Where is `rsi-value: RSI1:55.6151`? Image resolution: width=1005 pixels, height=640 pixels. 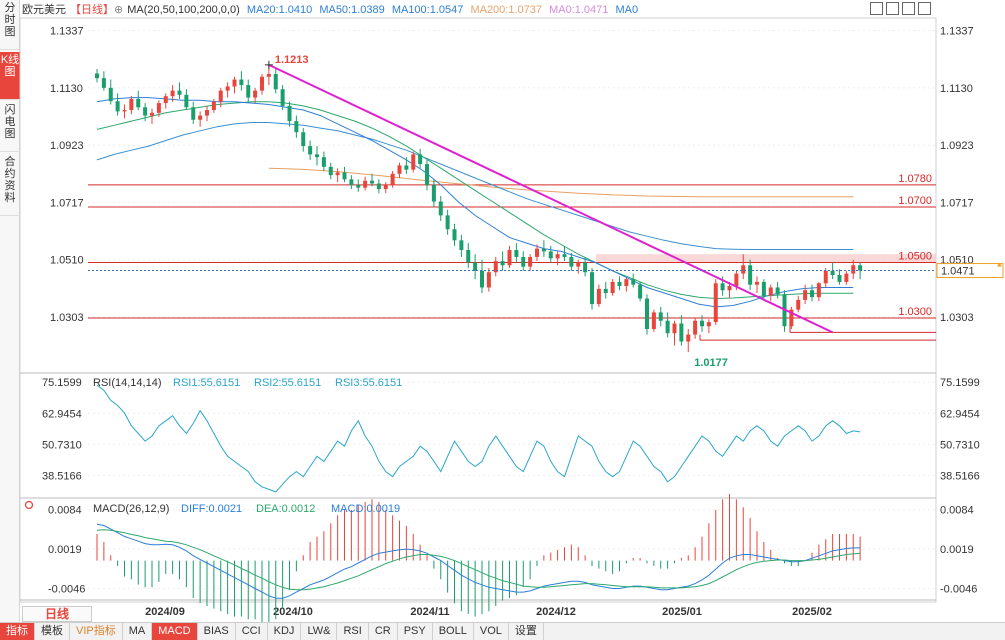 rsi-value: RSI1:55.6151 is located at coordinates (206, 383).